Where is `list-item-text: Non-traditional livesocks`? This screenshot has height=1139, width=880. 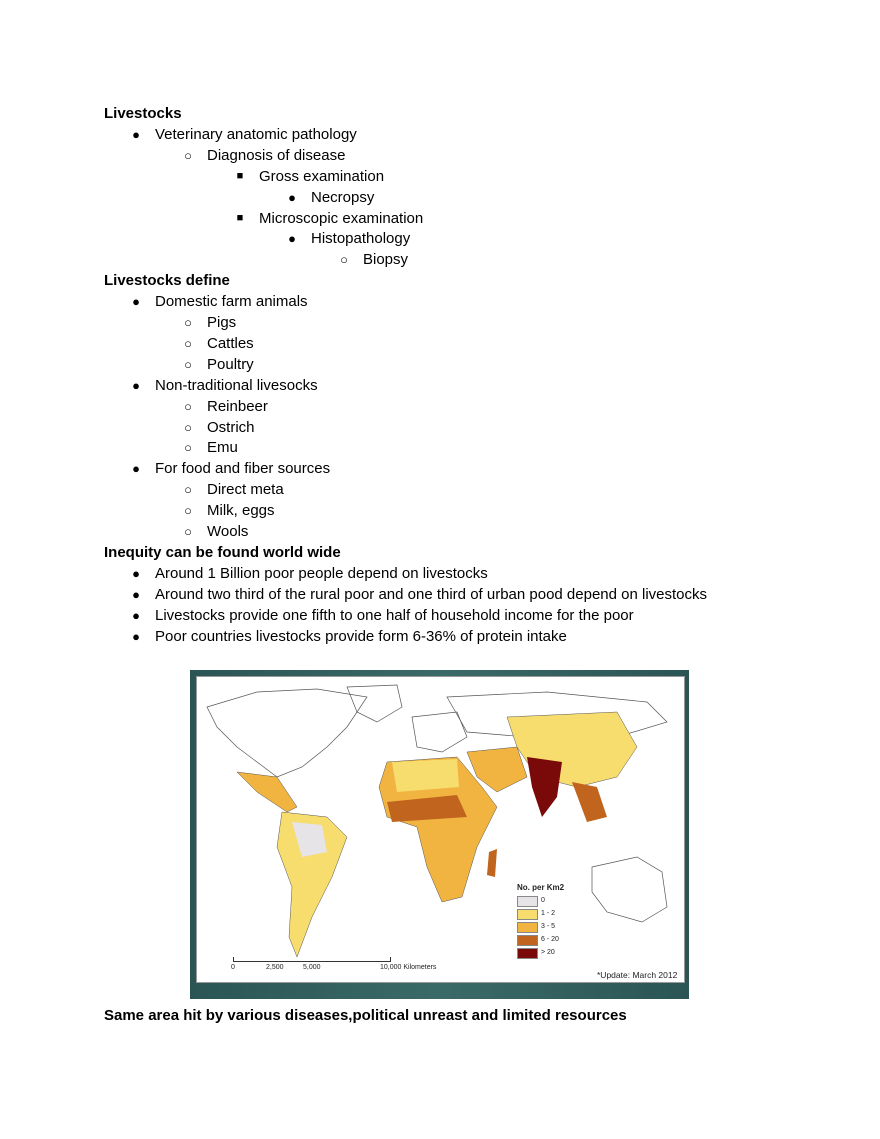
list-item-text: Non-traditional livesocks is located at coordinates (236, 385).